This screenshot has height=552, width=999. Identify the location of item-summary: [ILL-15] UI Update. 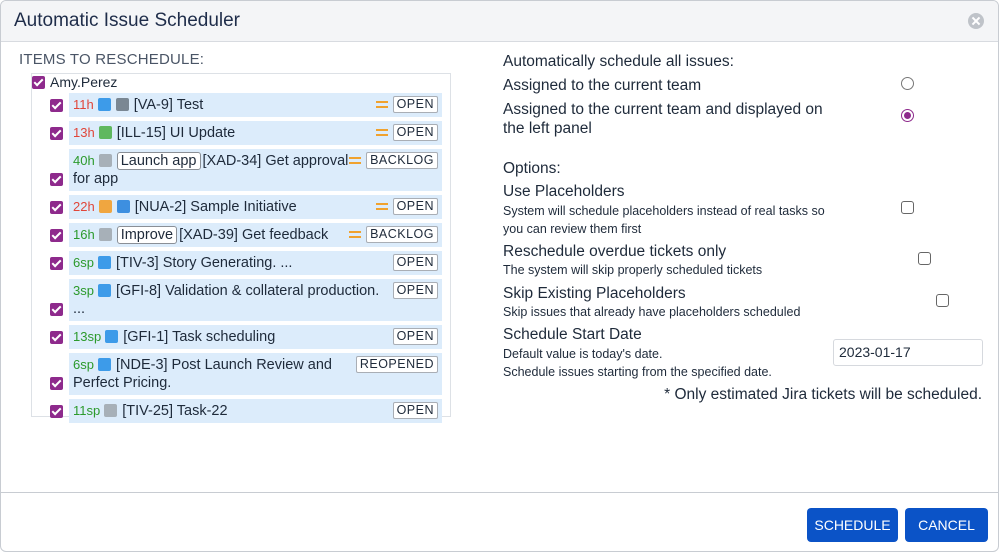
(176, 133).